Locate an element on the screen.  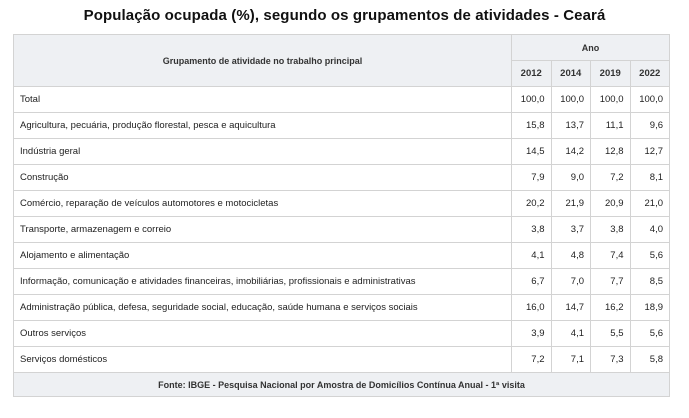
row-value-2014: 14,2 is located at coordinates (570, 151).